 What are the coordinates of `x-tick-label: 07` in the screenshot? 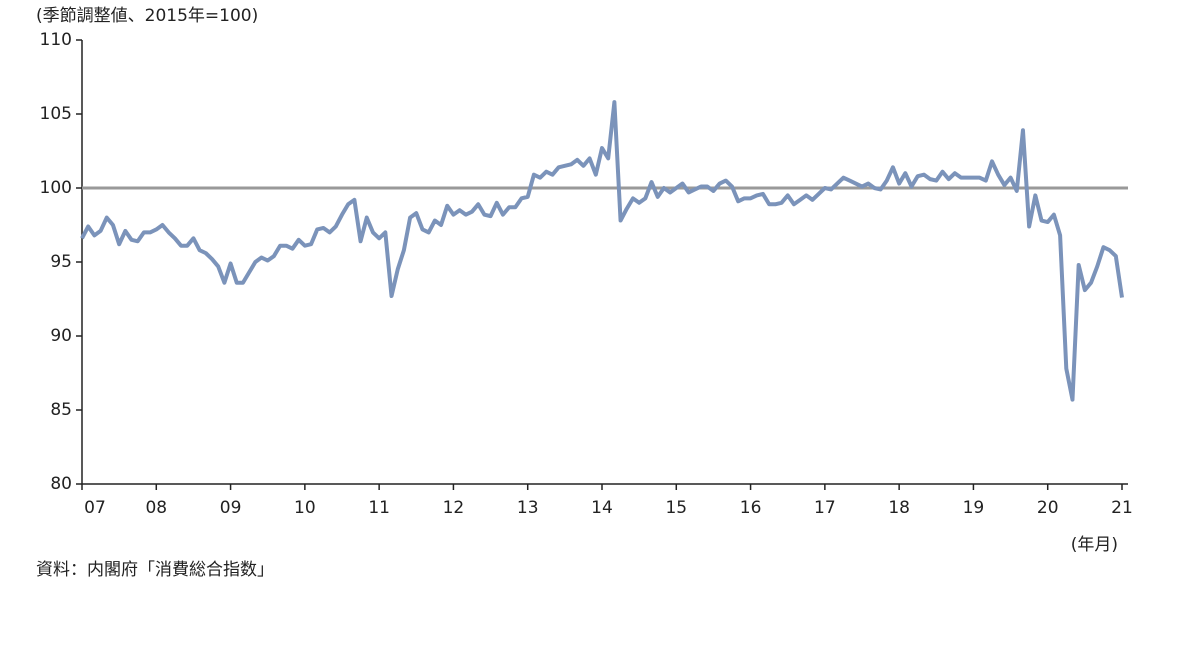 It's located at (95, 508).